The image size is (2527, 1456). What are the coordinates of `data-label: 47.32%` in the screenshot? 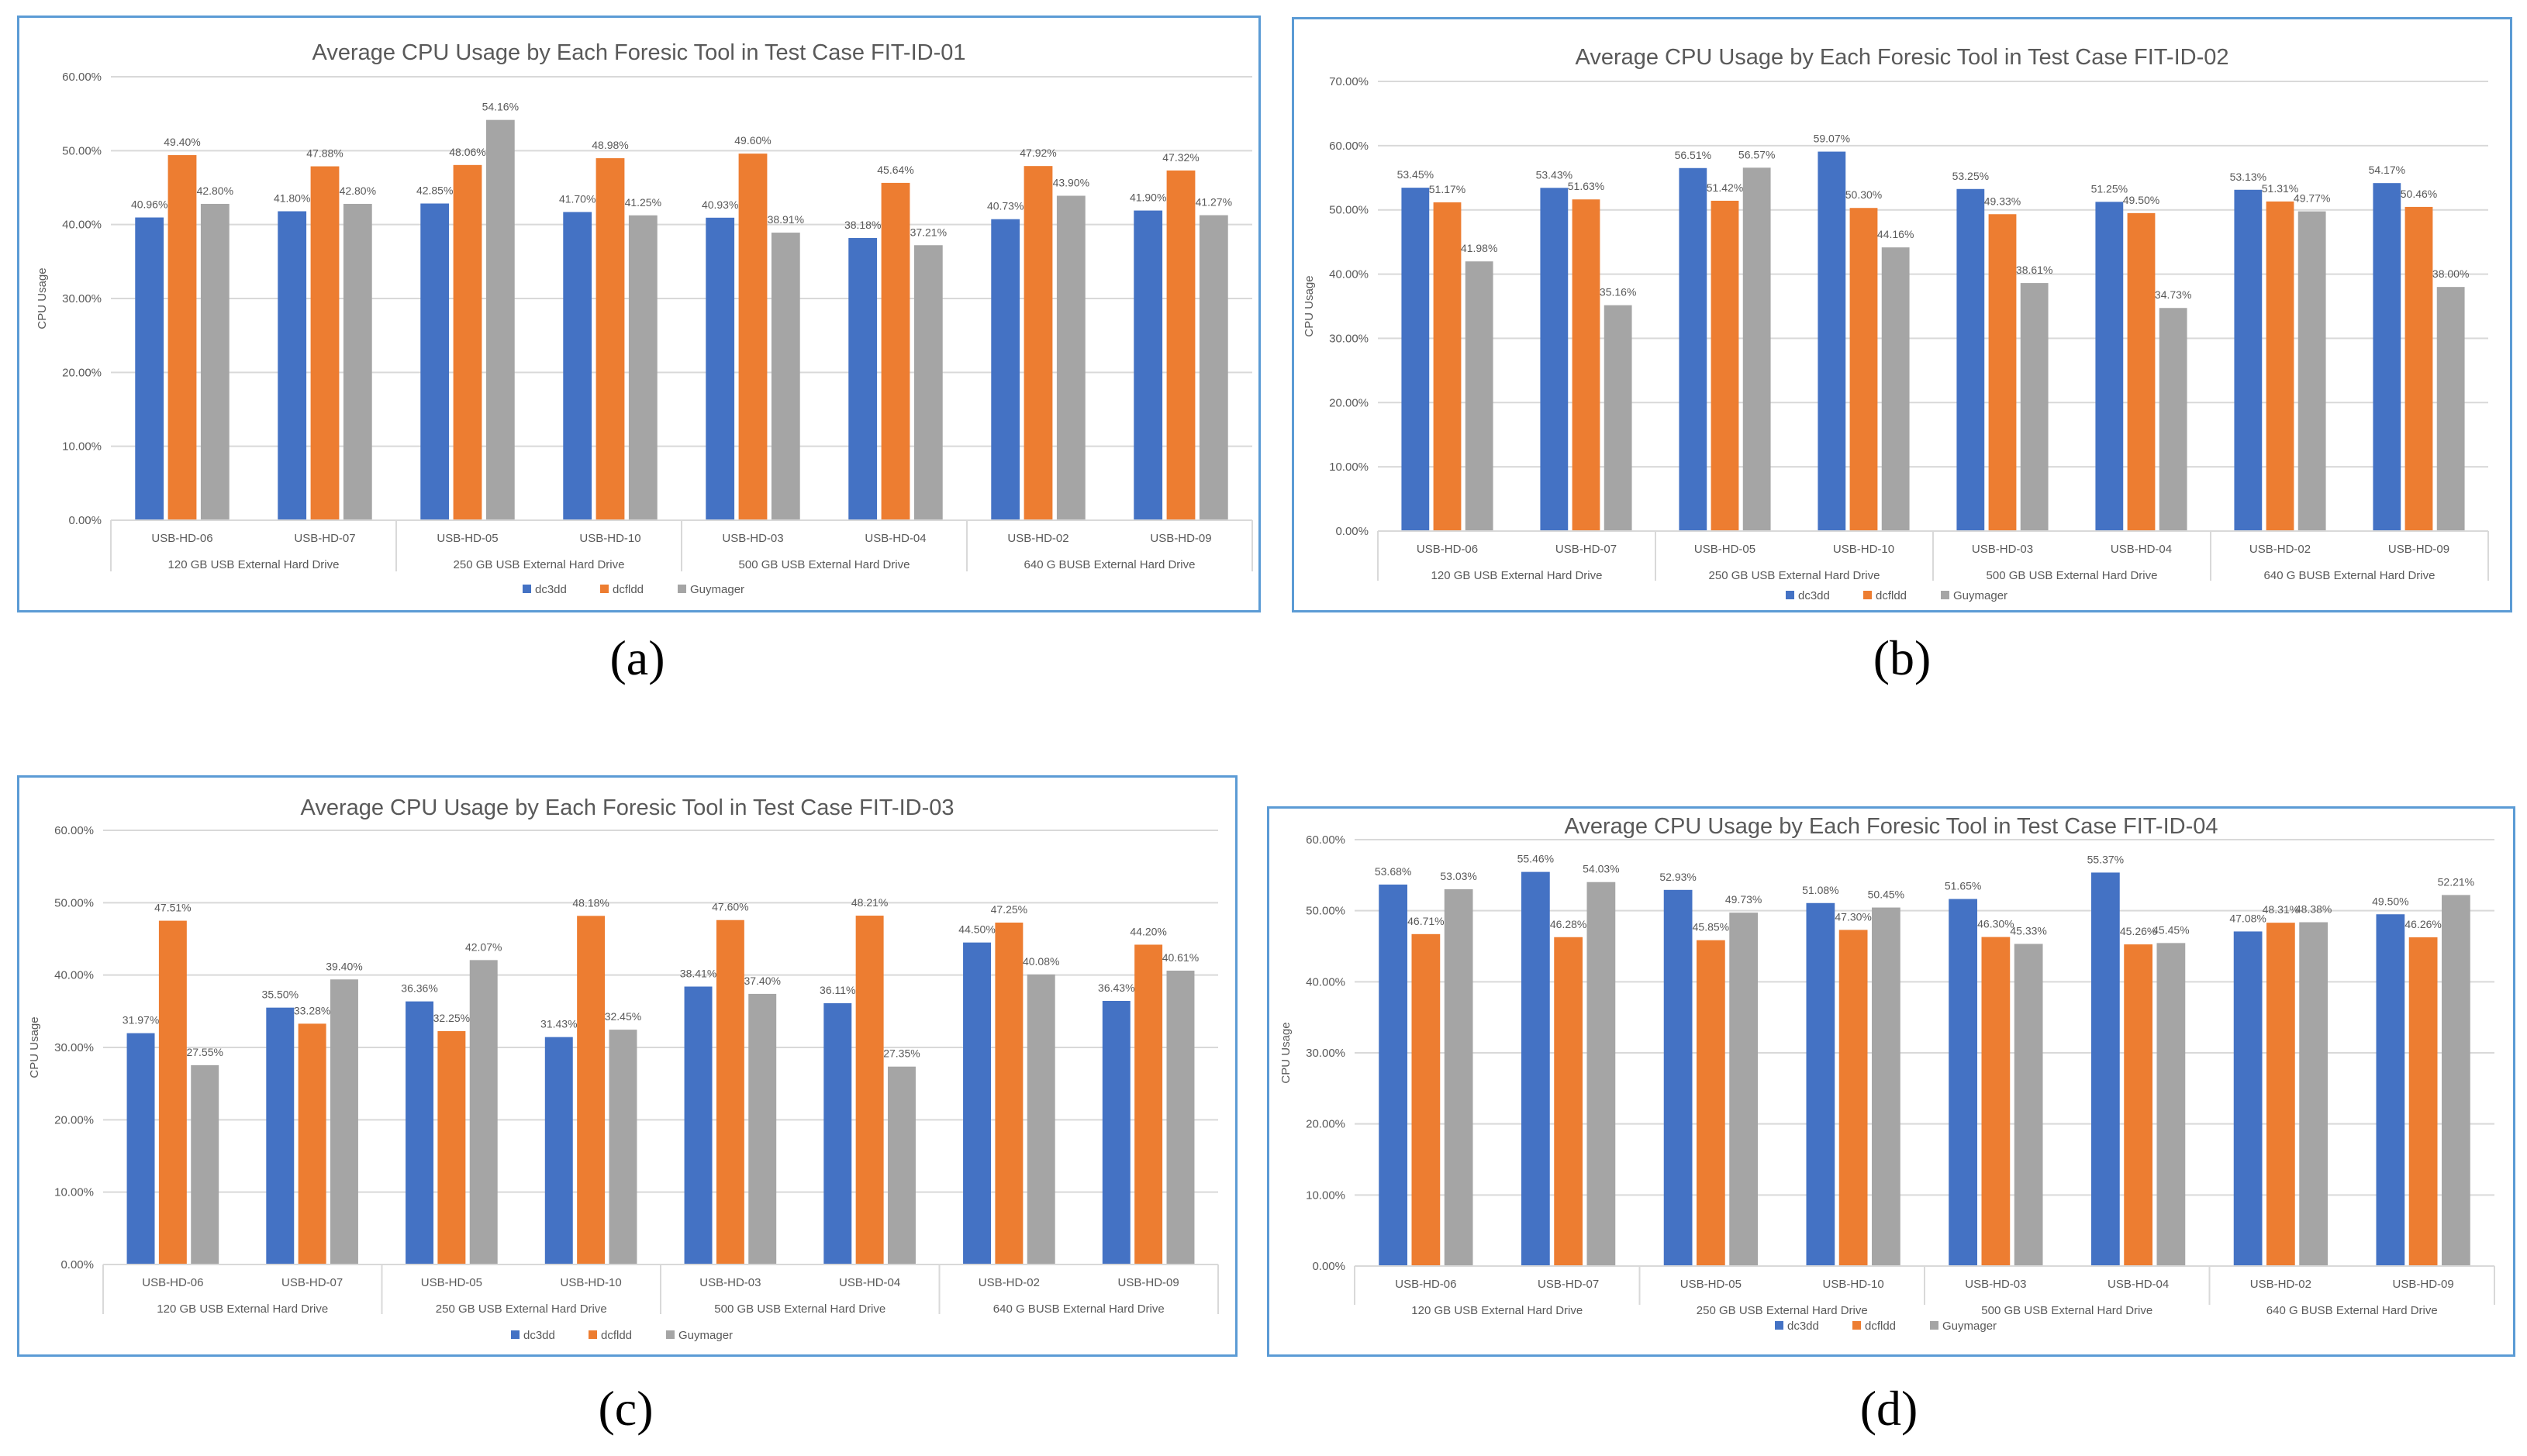 It's located at (1180, 158).